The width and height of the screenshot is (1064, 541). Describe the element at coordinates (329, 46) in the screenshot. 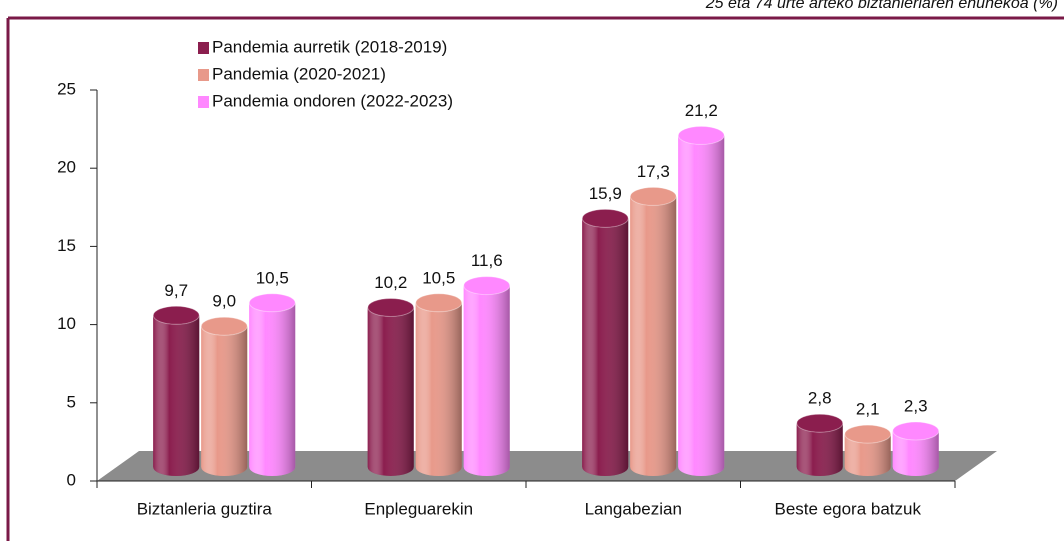

I see `legend-label: Pandemia aurretik (2018-2019)` at that location.